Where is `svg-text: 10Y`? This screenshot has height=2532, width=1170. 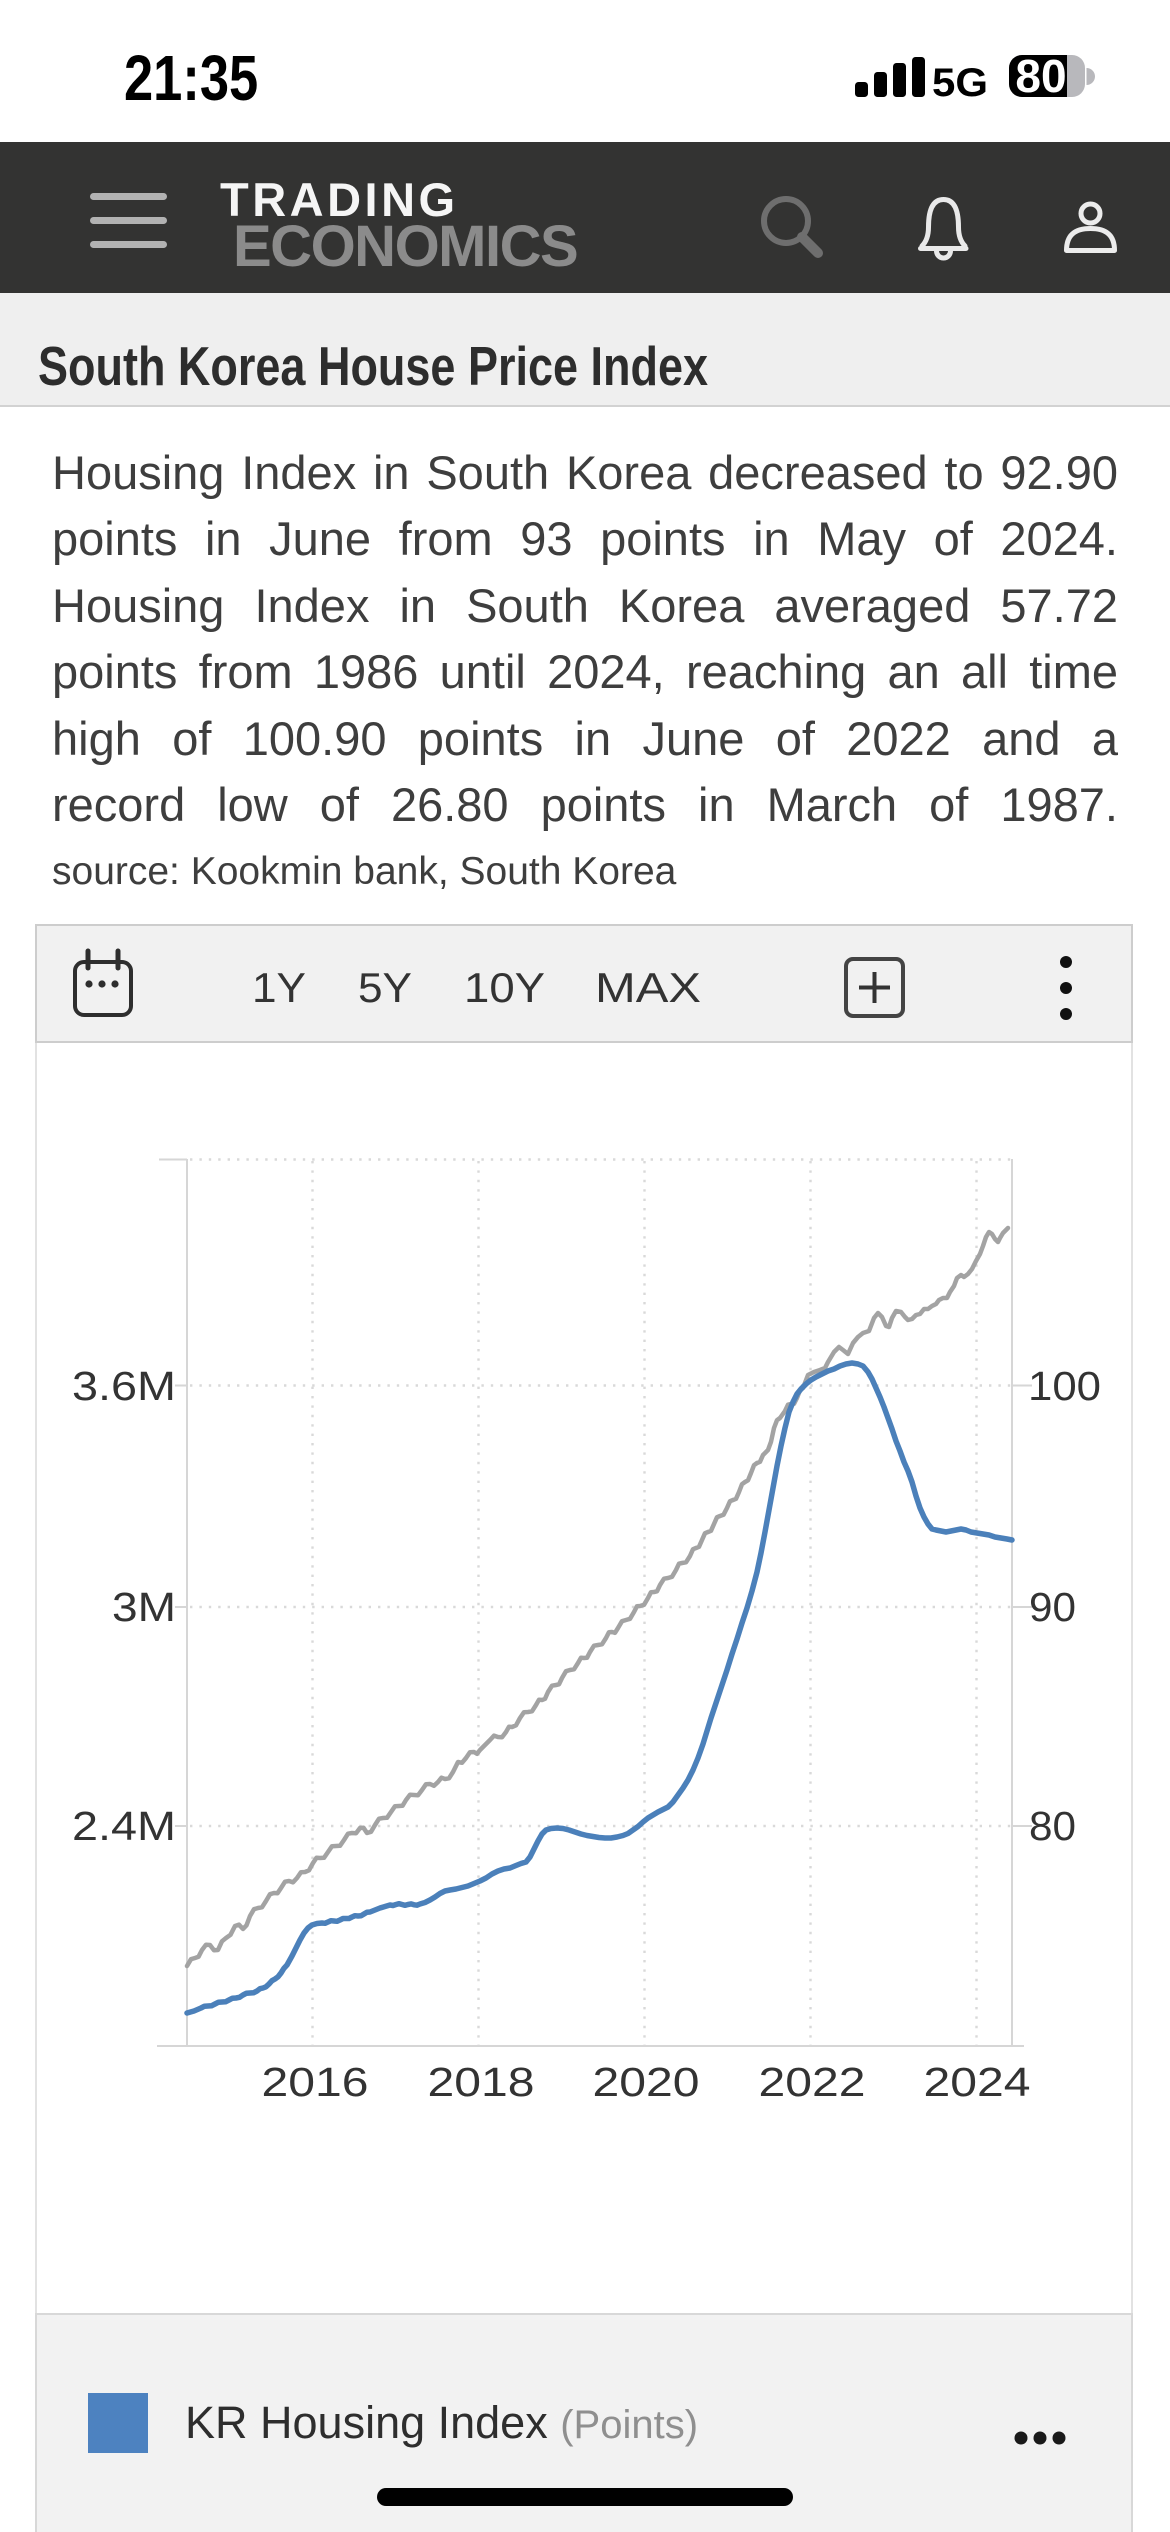 svg-text: 10Y is located at coordinates (504, 987).